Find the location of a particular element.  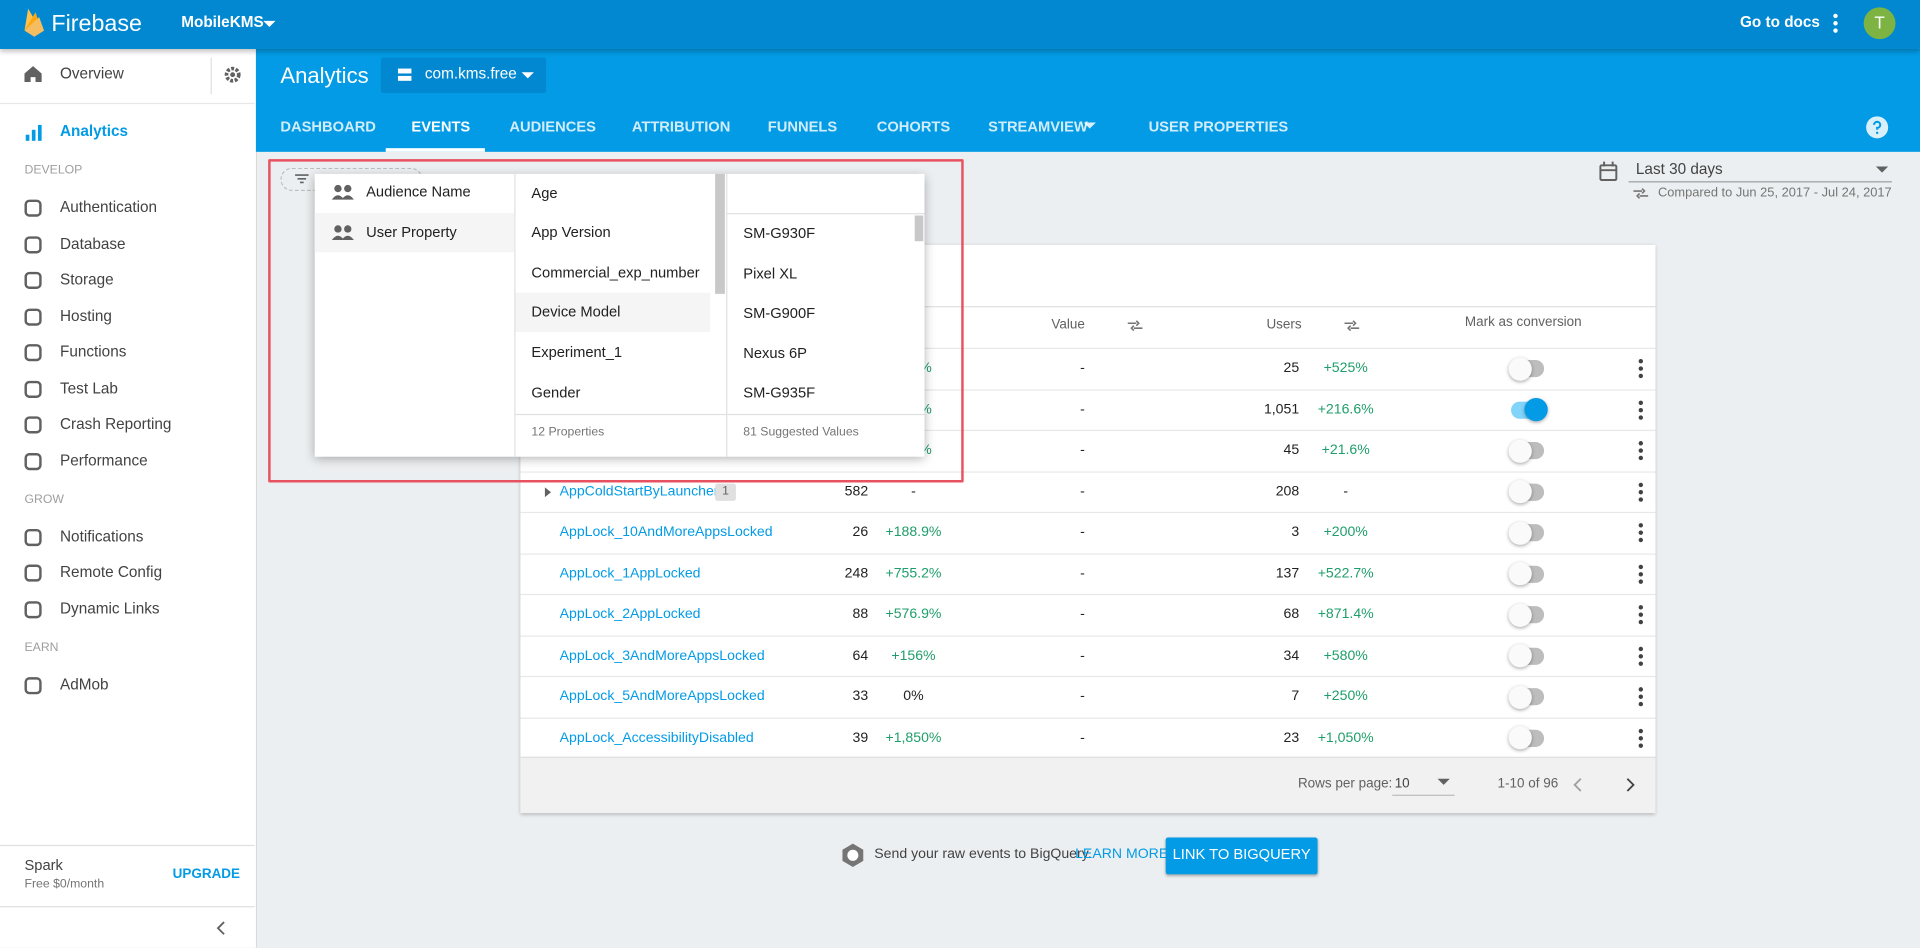

expand-arrow is located at coordinates (548, 491).